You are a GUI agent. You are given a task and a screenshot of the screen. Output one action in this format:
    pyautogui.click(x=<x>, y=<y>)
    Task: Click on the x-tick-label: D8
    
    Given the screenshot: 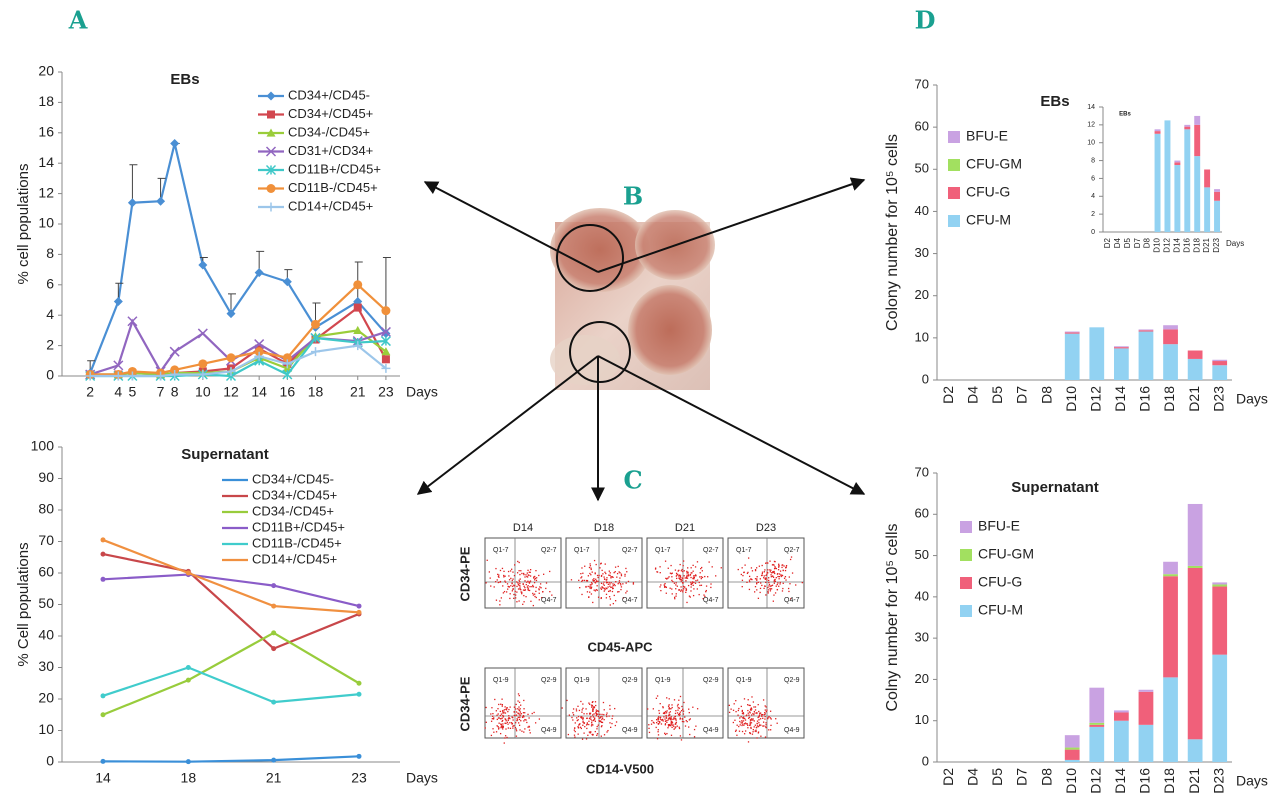 What is the action you would take?
    pyautogui.click(x=1147, y=242)
    